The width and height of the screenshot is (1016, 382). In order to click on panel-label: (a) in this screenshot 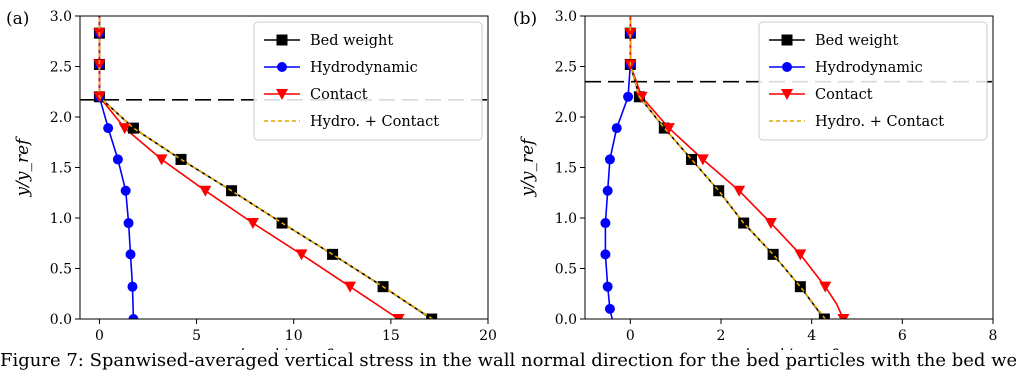, I will do `click(17, 19)`.